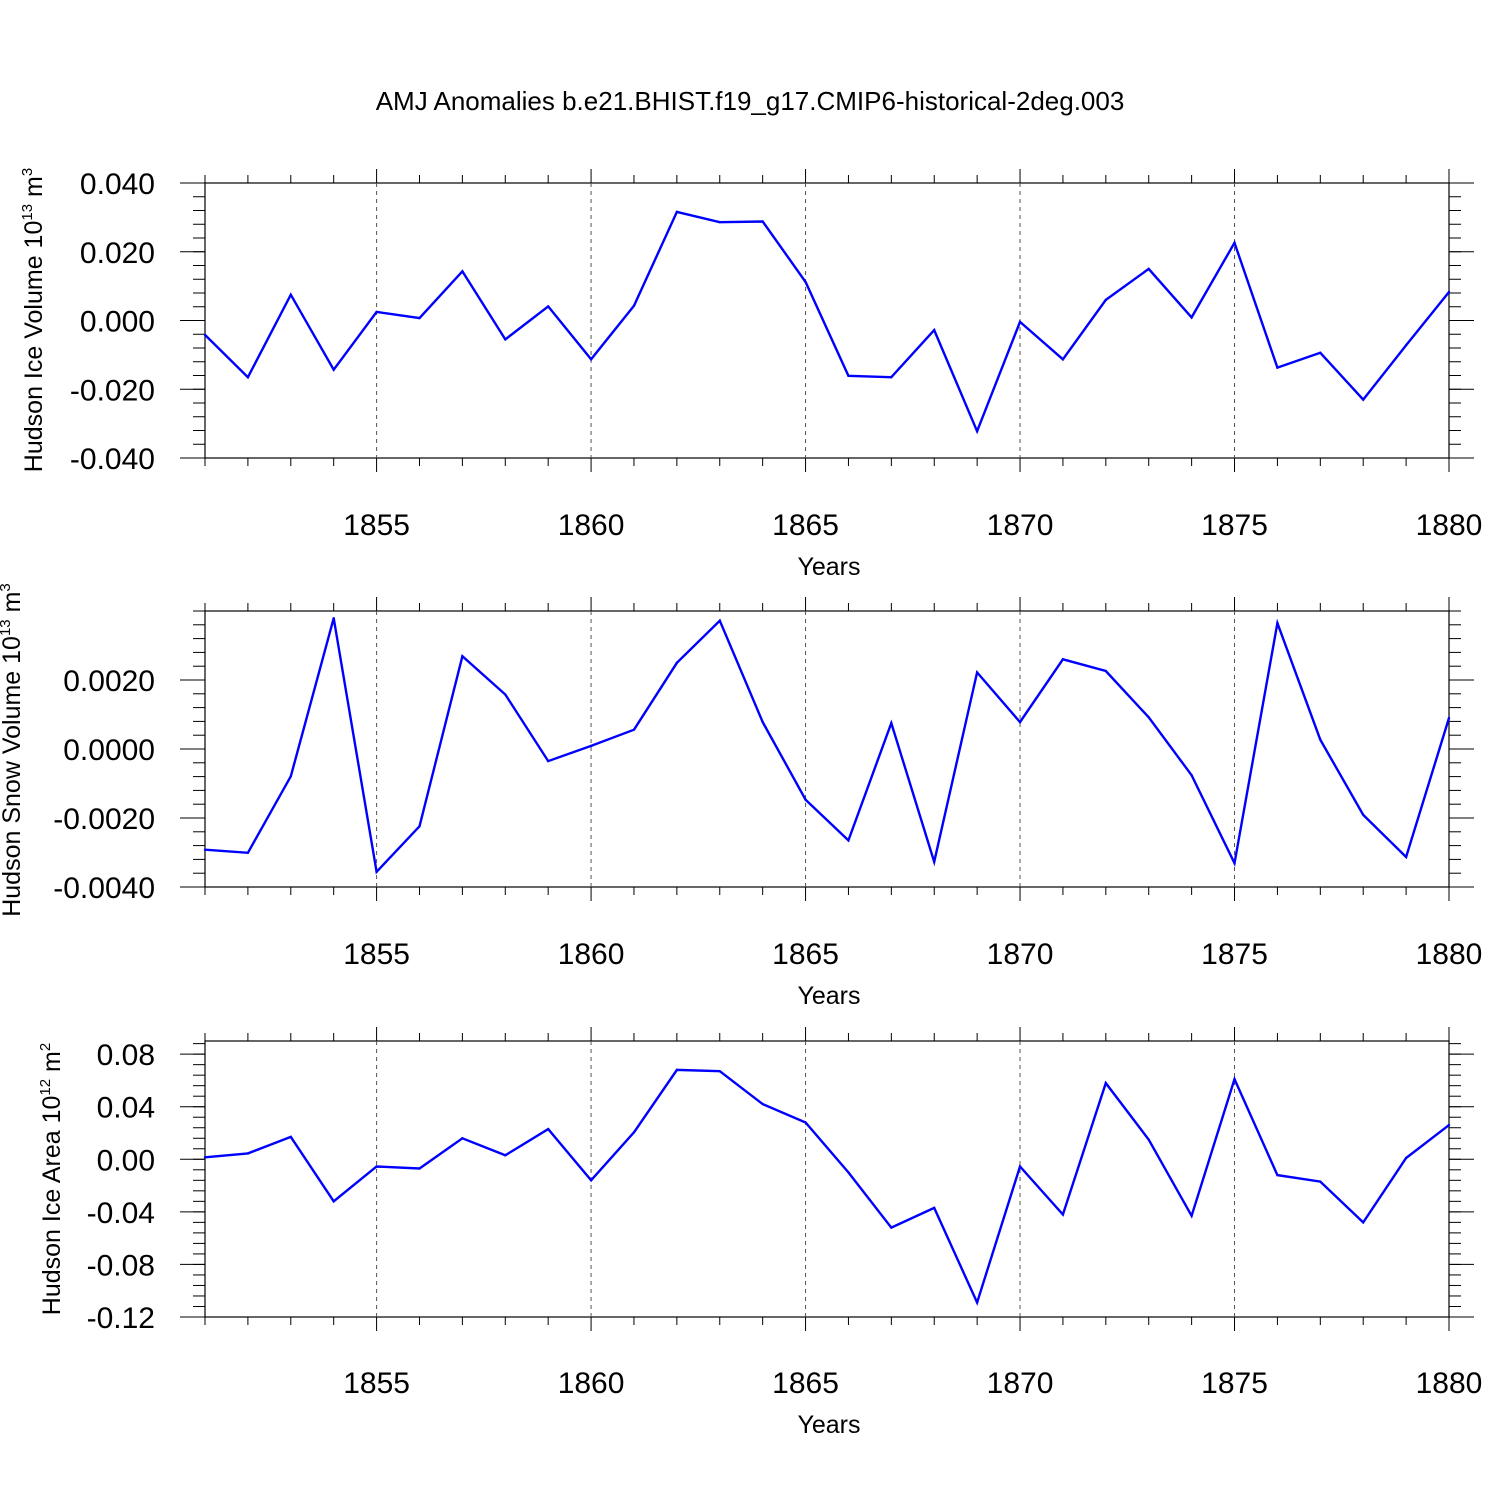 The height and width of the screenshot is (1500, 1500). I want to click on y-axis-label: Hudson Snow Volume 1013 m3, so click(13, 750).